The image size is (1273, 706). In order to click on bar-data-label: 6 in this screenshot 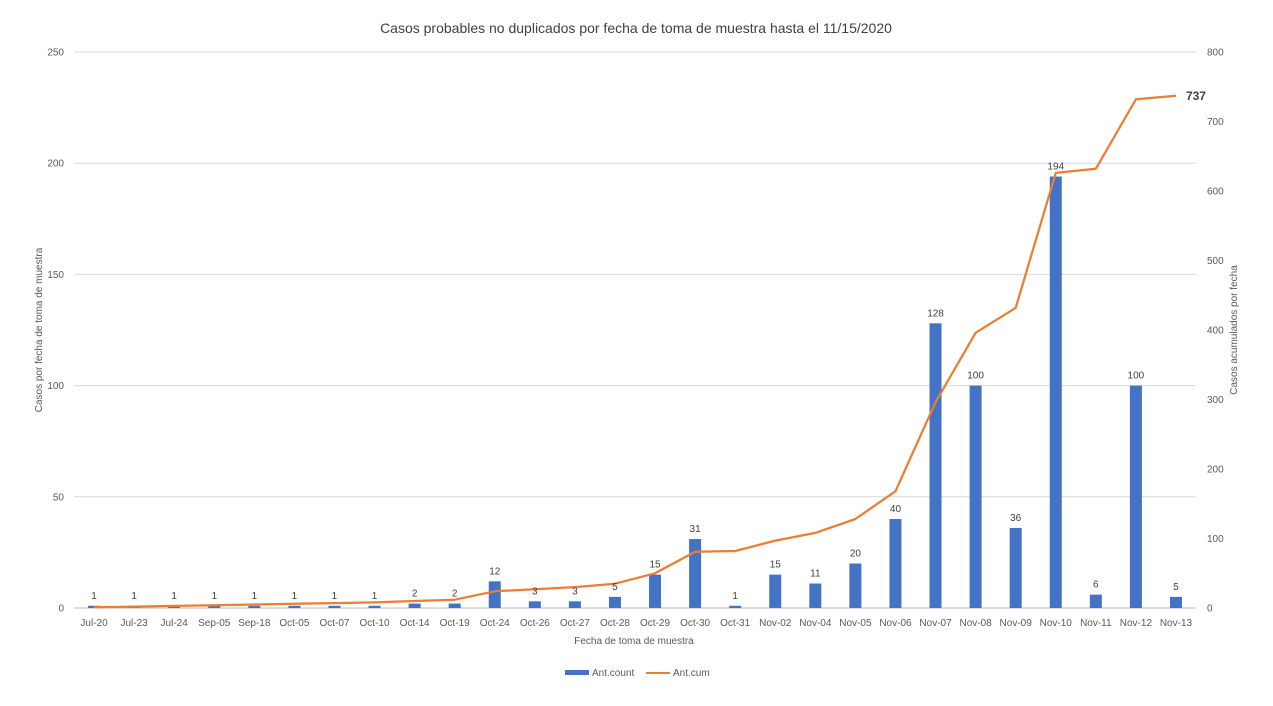, I will do `click(1096, 585)`.